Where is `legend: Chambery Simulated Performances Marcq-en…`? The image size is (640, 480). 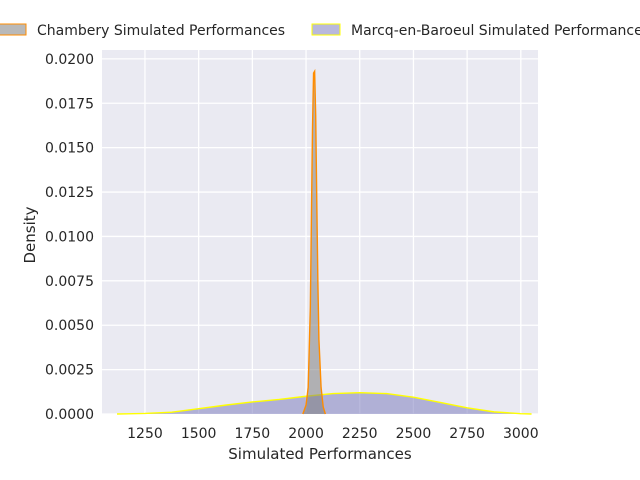 legend: Chambery Simulated Performances Marcq-en… is located at coordinates (320, 31).